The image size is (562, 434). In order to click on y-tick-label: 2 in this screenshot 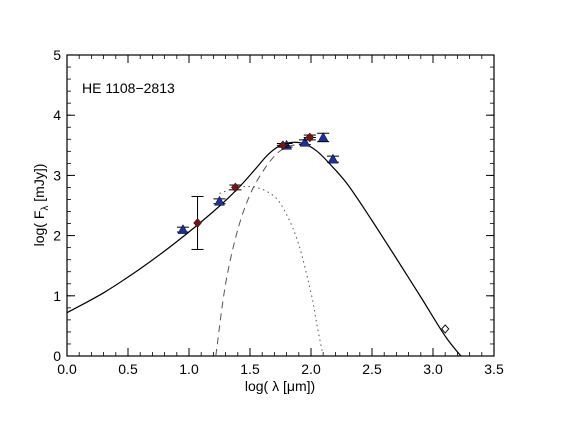, I will do `click(57, 236)`.